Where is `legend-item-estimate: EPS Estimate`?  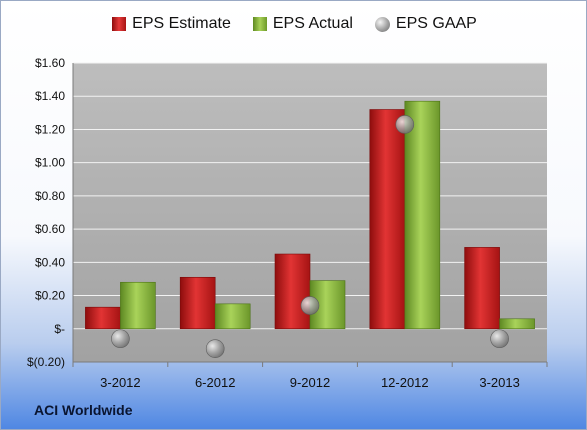
legend-item-estimate: EPS Estimate is located at coordinates (171, 24).